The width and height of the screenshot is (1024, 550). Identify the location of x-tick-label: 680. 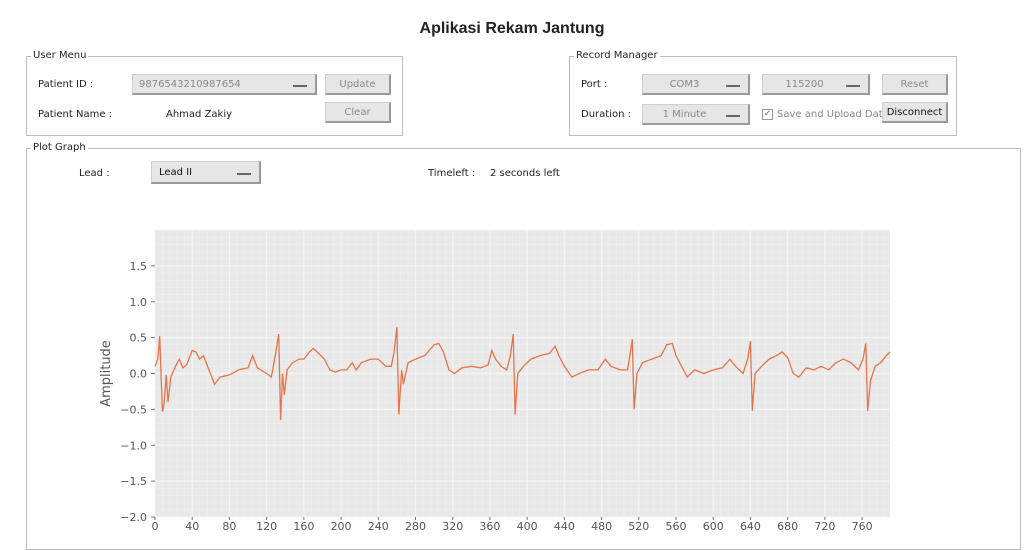
(787, 526).